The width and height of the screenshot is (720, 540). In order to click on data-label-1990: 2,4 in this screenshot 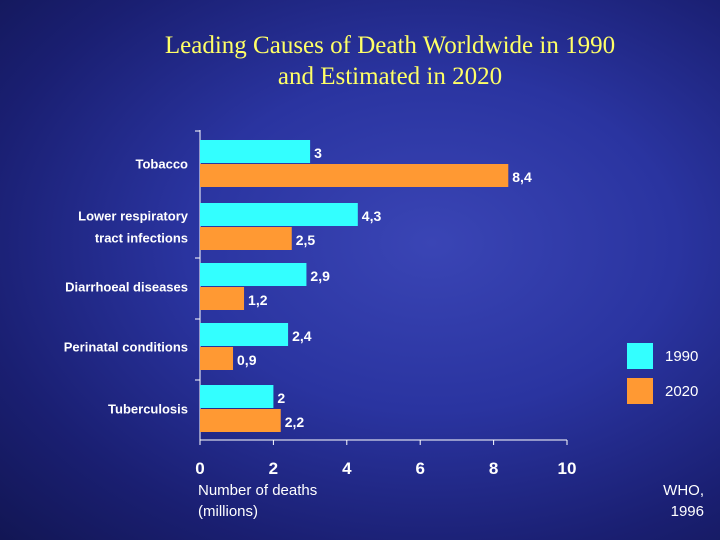, I will do `click(302, 336)`.